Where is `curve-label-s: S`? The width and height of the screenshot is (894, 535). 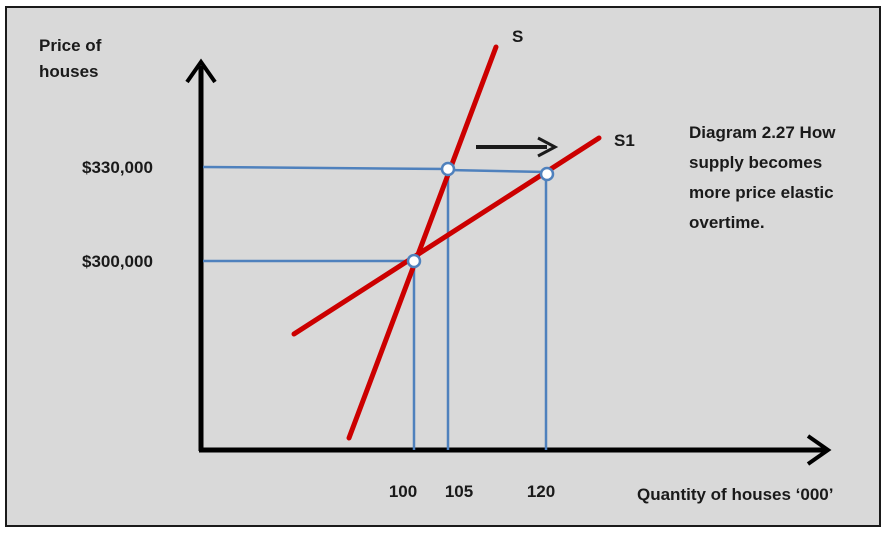
curve-label-s: S is located at coordinates (517, 36).